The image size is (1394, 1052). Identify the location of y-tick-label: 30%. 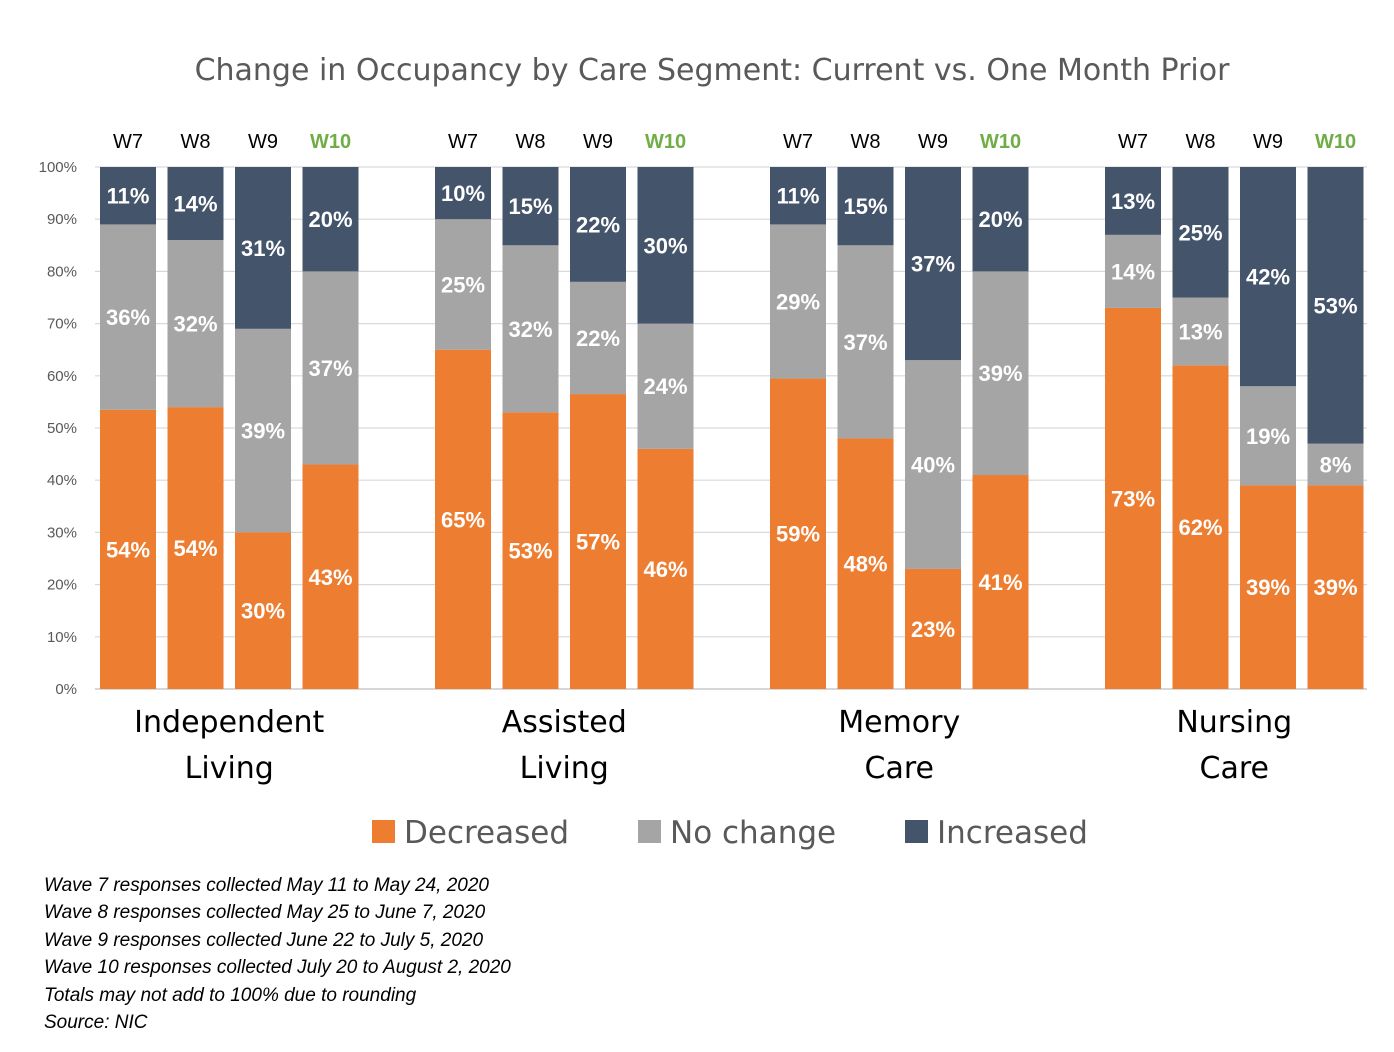
(62, 532).